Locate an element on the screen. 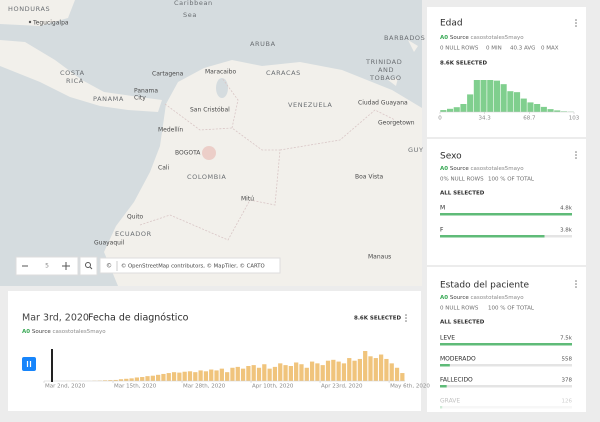  play-pause-button is located at coordinates (29, 364).